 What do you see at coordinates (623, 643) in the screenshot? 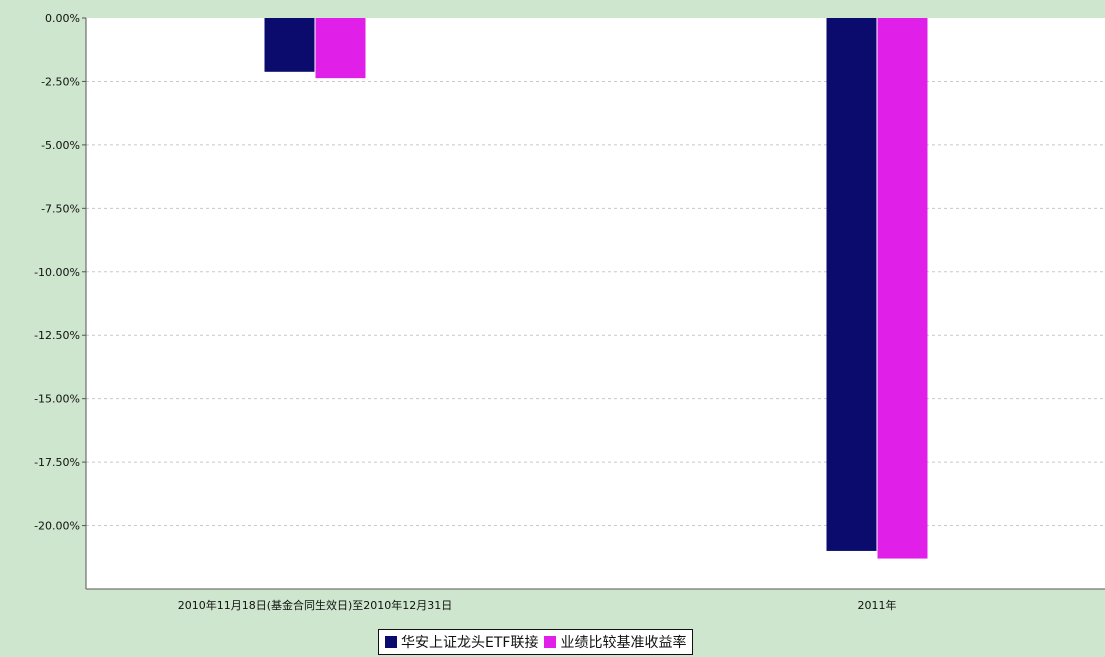
I see `legend-label-series-1: 业绩比较基准收益率` at bounding box center [623, 643].